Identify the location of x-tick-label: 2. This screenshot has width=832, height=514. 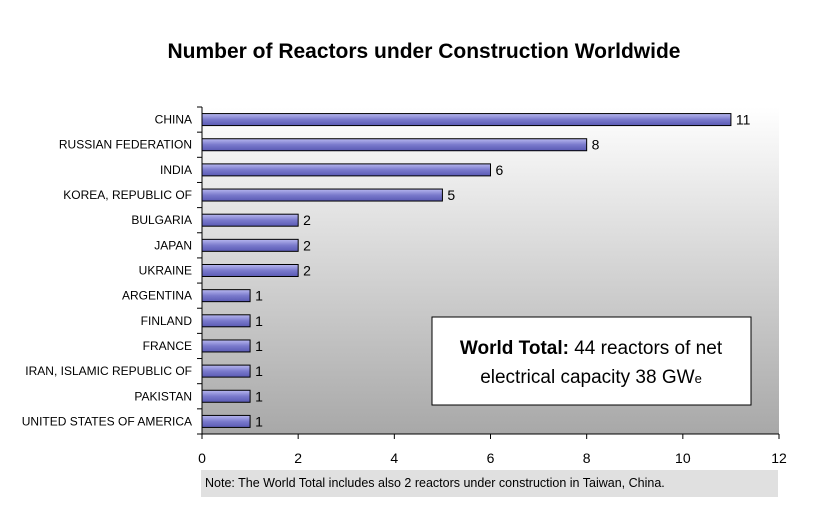
(298, 458).